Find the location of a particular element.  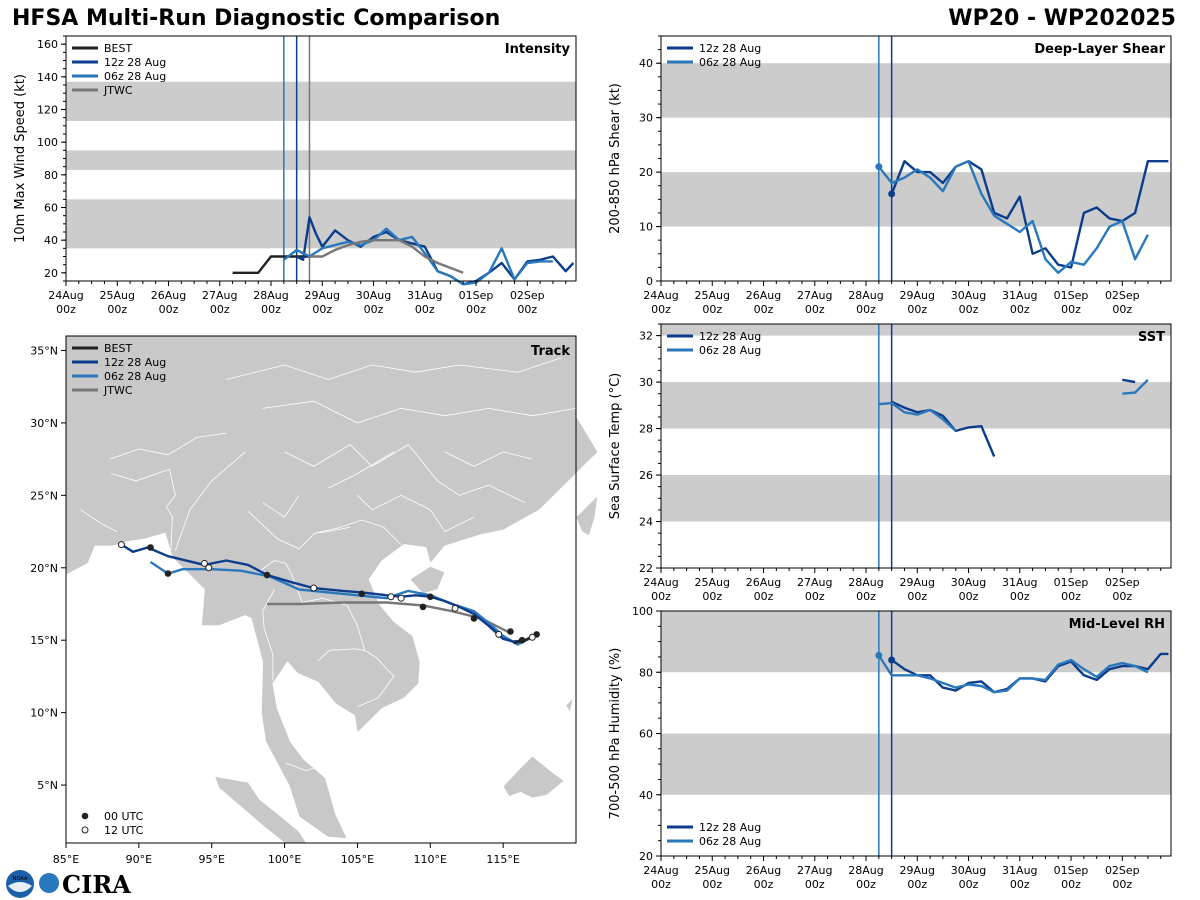

cira-logo-text: CIRA is located at coordinates (96, 884).